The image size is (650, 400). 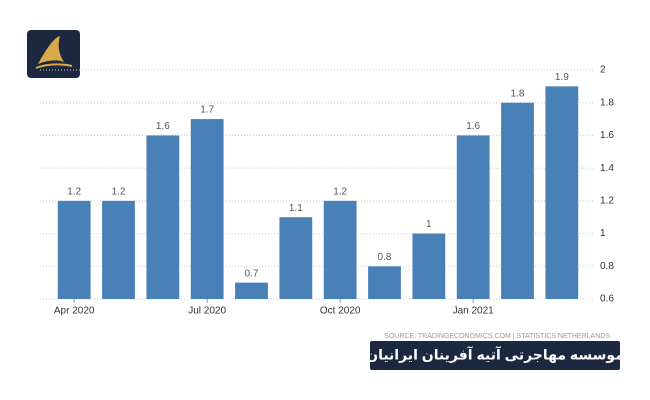 What do you see at coordinates (53, 54) in the screenshot?
I see `logo` at bounding box center [53, 54].